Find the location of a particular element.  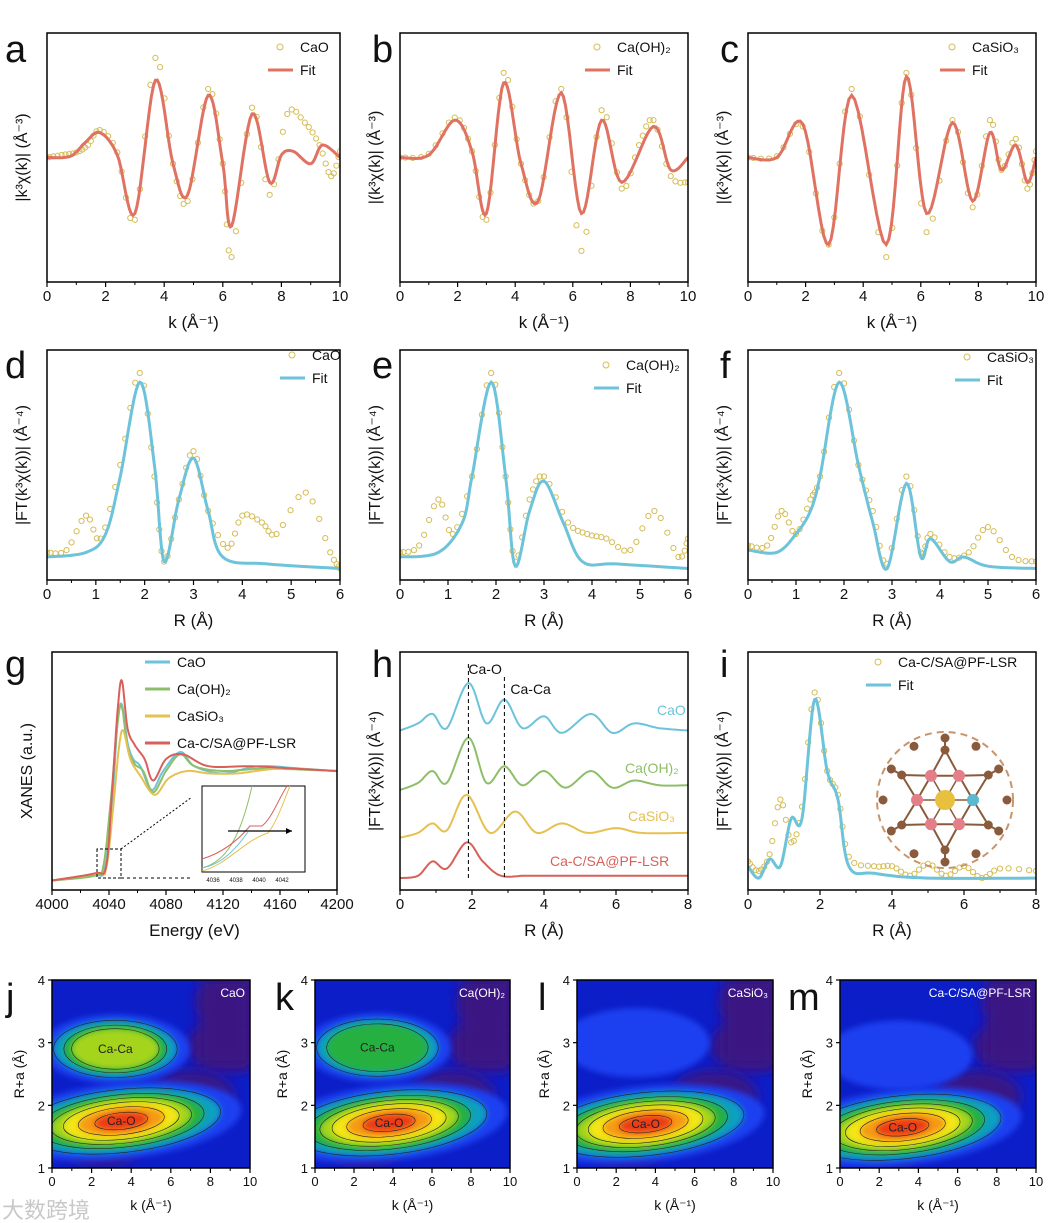

intensity-layer is located at coordinates (906, 1055).